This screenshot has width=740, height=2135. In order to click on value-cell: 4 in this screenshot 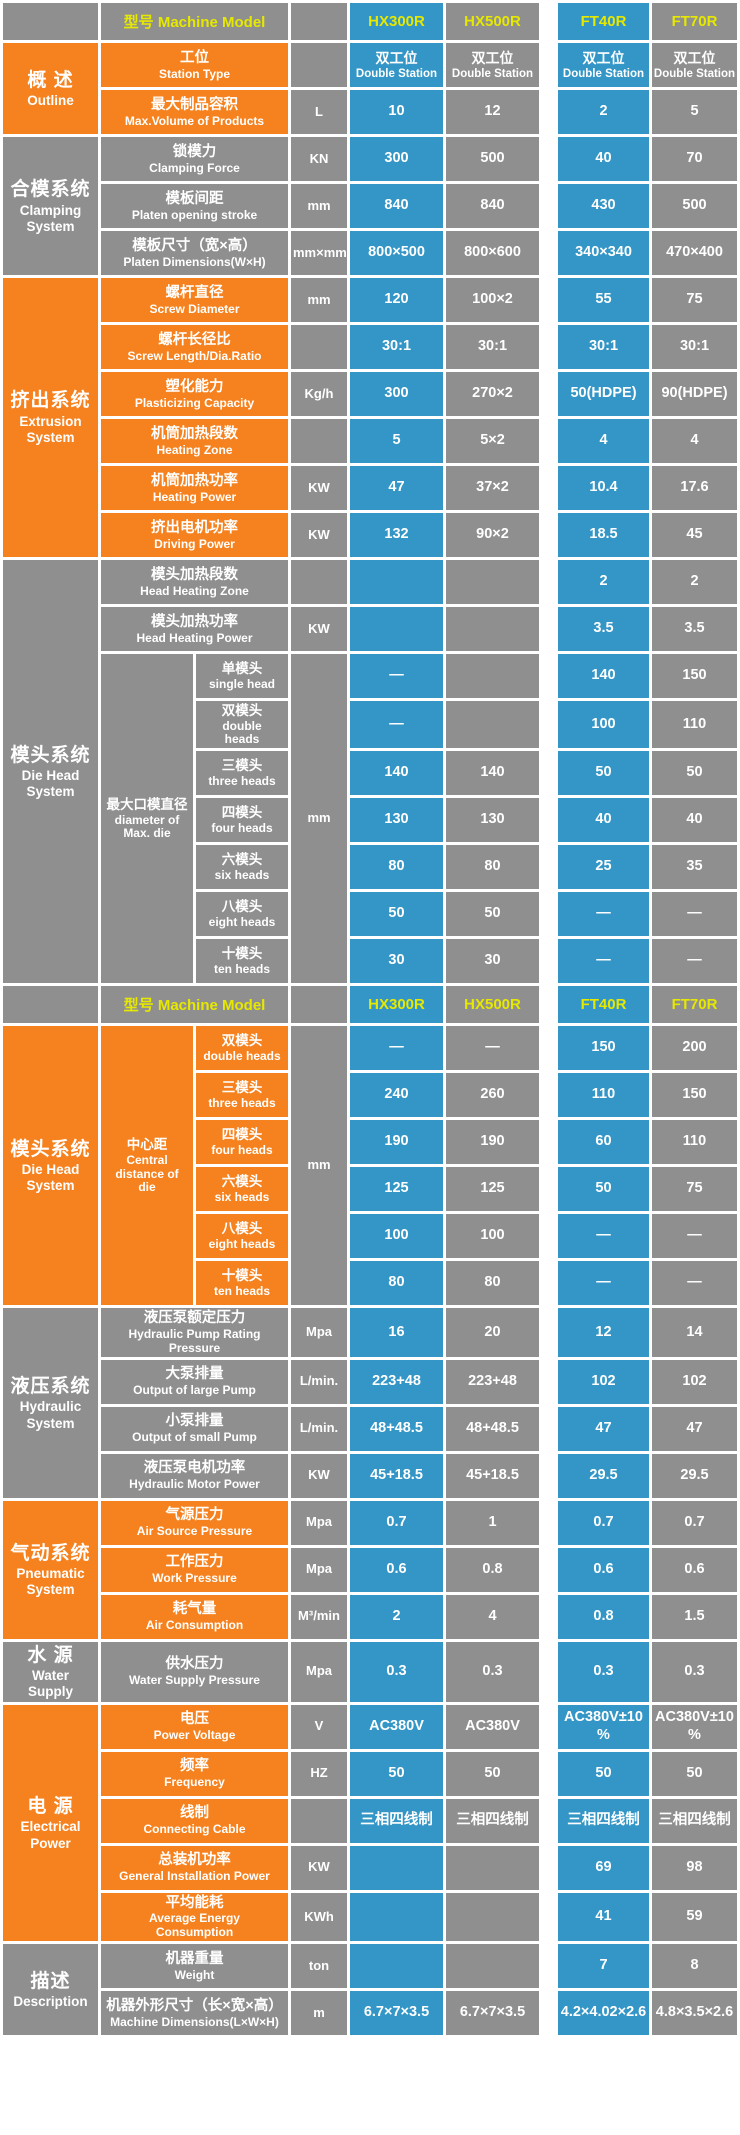, I will do `click(603, 441)`.